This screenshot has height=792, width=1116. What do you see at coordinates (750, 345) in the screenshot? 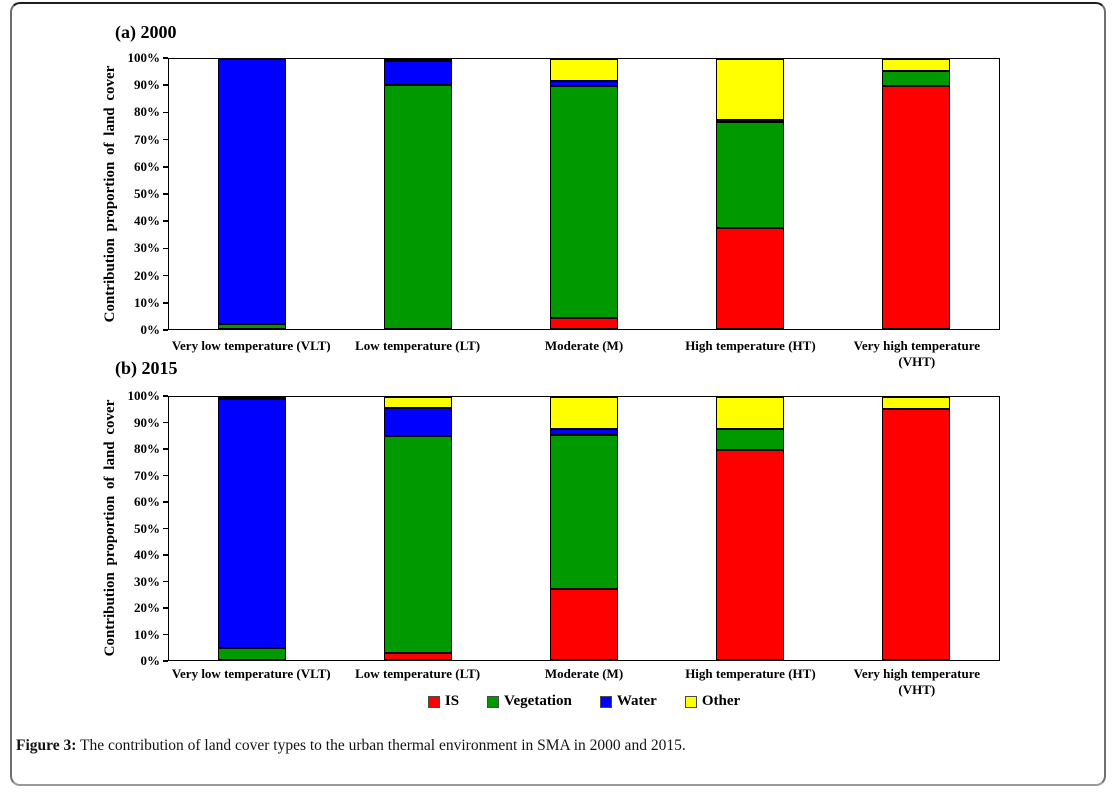
I see `x-category-label: High temperature (HT)` at bounding box center [750, 345].